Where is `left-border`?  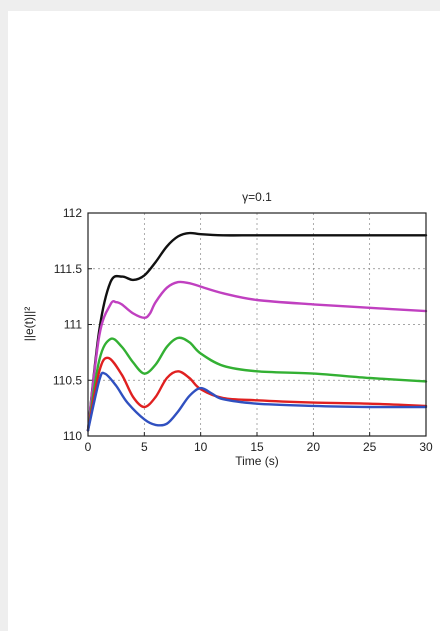 left-border is located at coordinates (4, 315).